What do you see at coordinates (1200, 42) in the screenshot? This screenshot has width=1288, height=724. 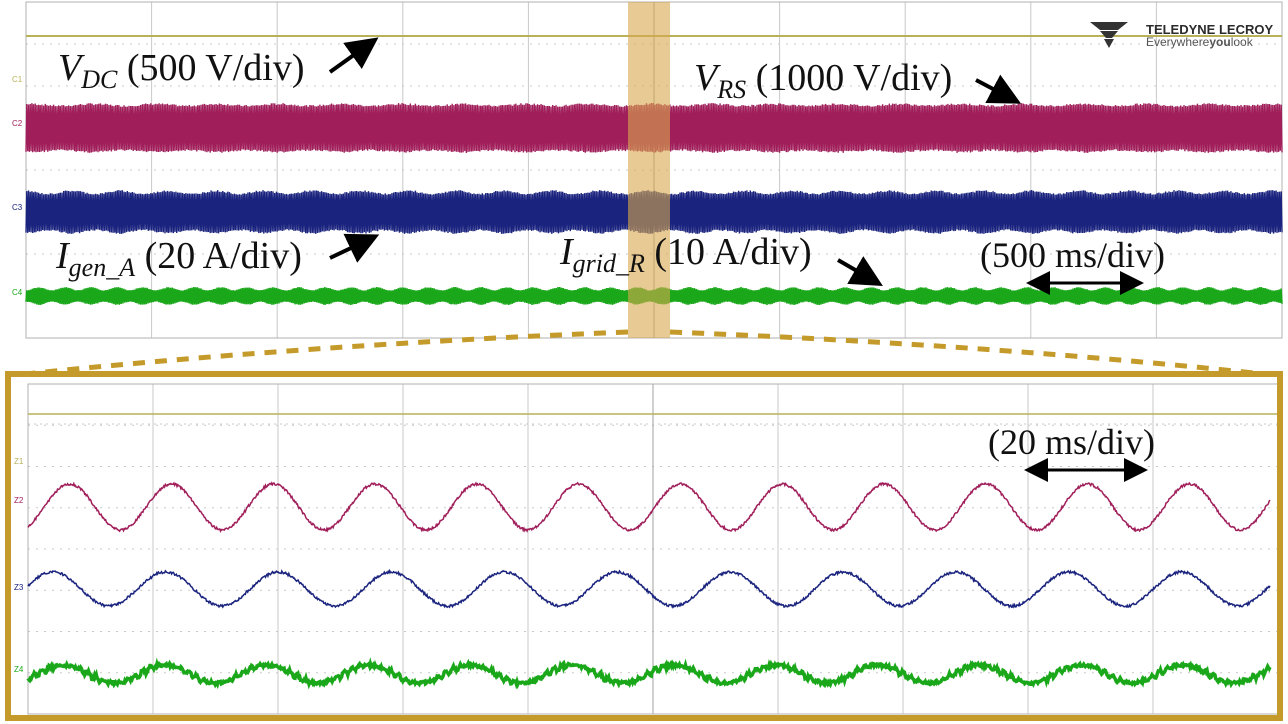 I see `logo-tagline: Everywhereyoulook` at bounding box center [1200, 42].